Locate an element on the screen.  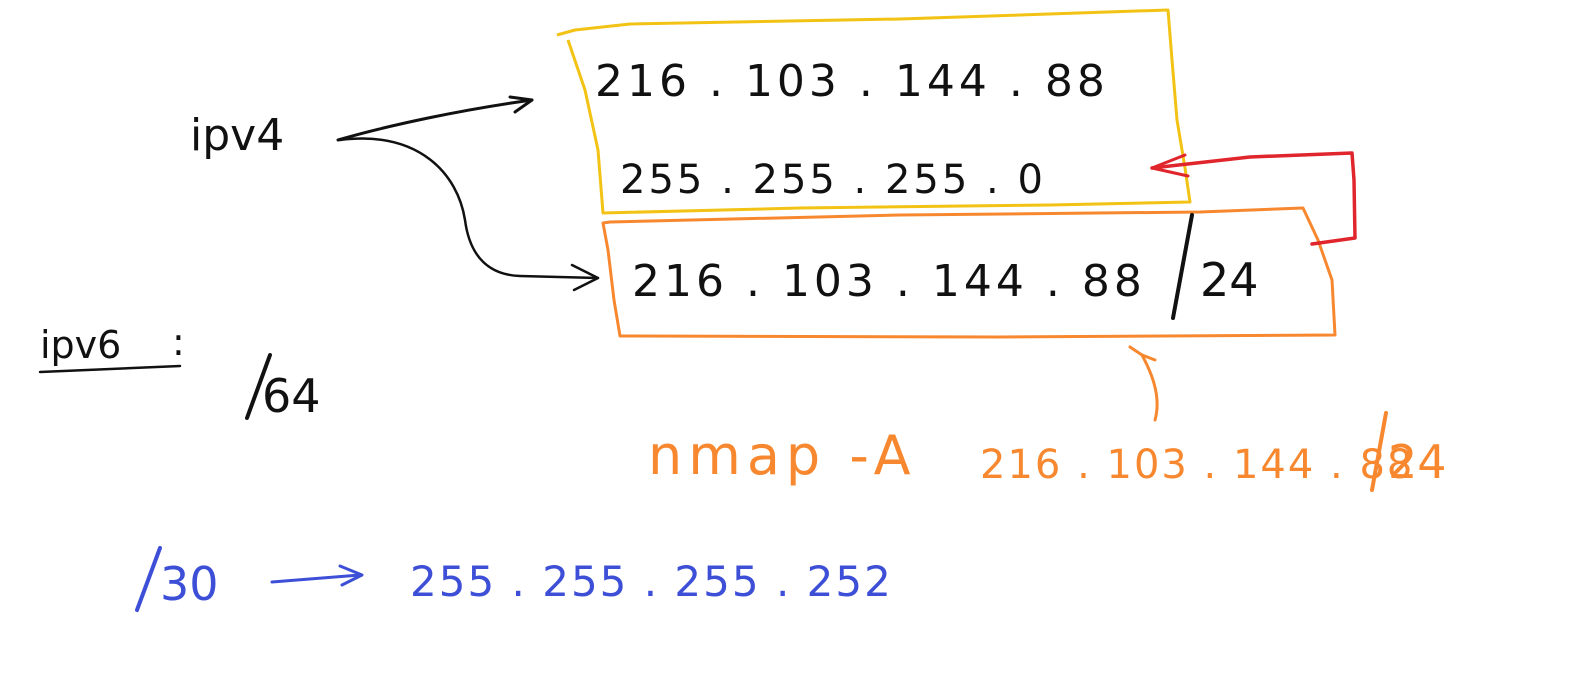
ipv4-cidr-address: 216 . 103 . 144 . 88 is located at coordinates (889, 281).